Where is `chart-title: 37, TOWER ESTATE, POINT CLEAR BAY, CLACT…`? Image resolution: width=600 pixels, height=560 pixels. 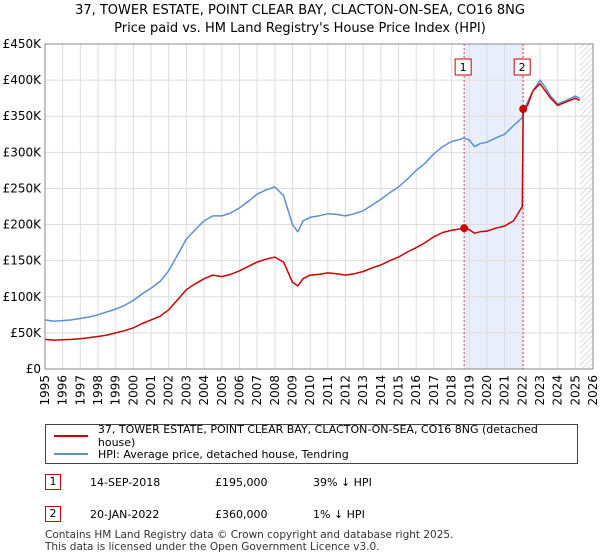
chart-title: 37, TOWER ESTATE, POINT CLEAR BAY, CLACT… is located at coordinates (300, 10).